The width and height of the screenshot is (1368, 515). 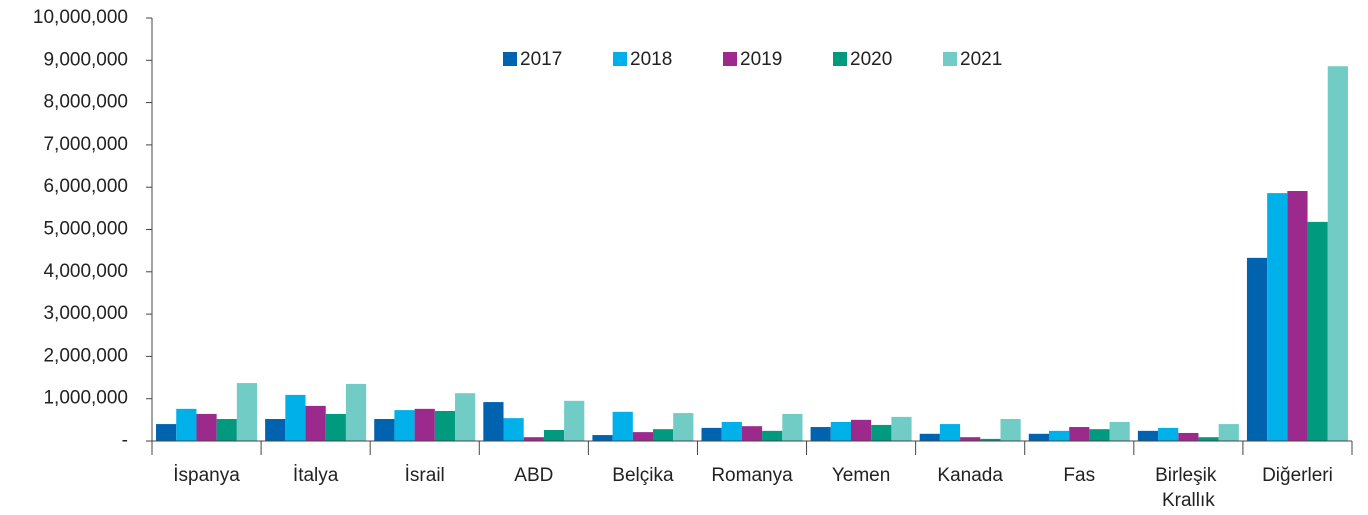 What do you see at coordinates (970, 475) in the screenshot?
I see `x-tick-label: Kanada` at bounding box center [970, 475].